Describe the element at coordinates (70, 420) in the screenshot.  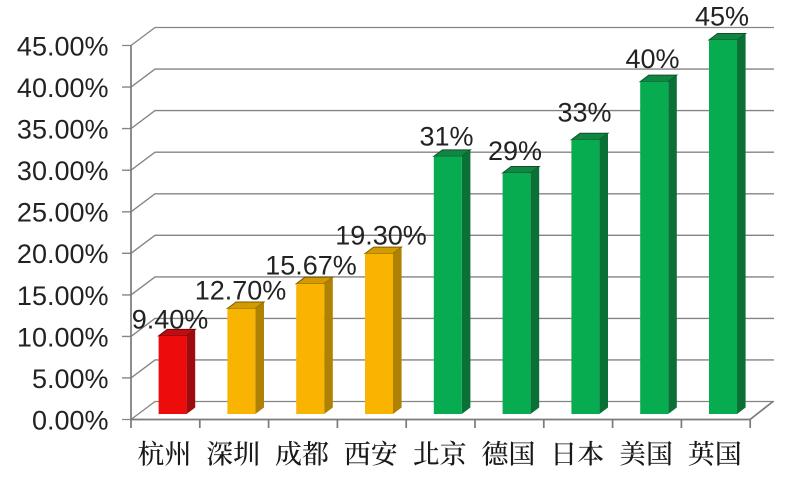
I see `svg-text: 0.00%` at that location.